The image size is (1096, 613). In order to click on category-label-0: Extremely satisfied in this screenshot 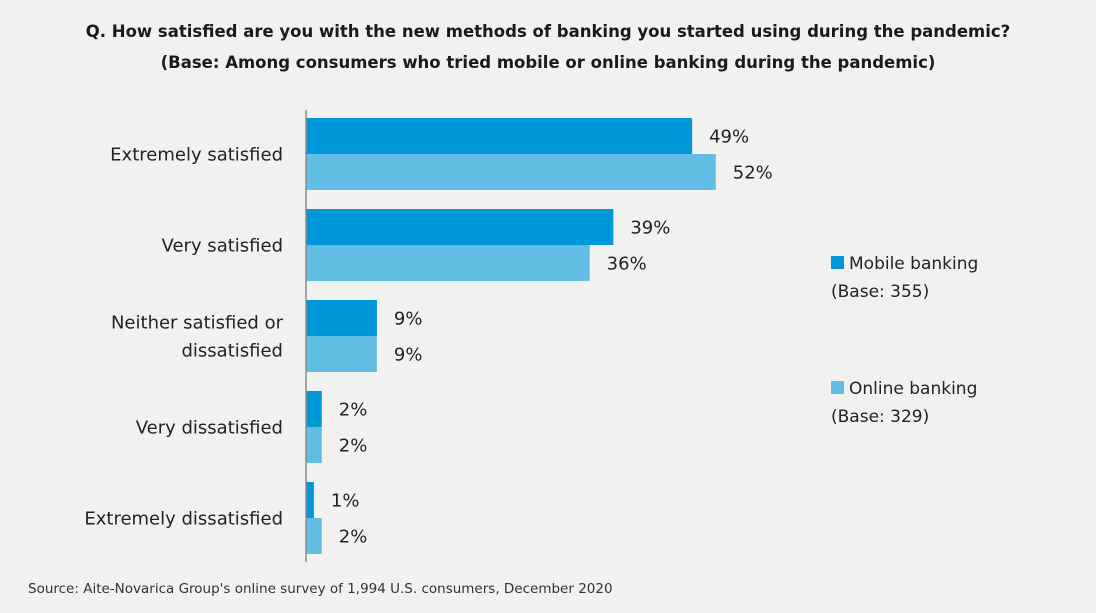, I will do `click(196, 155)`.